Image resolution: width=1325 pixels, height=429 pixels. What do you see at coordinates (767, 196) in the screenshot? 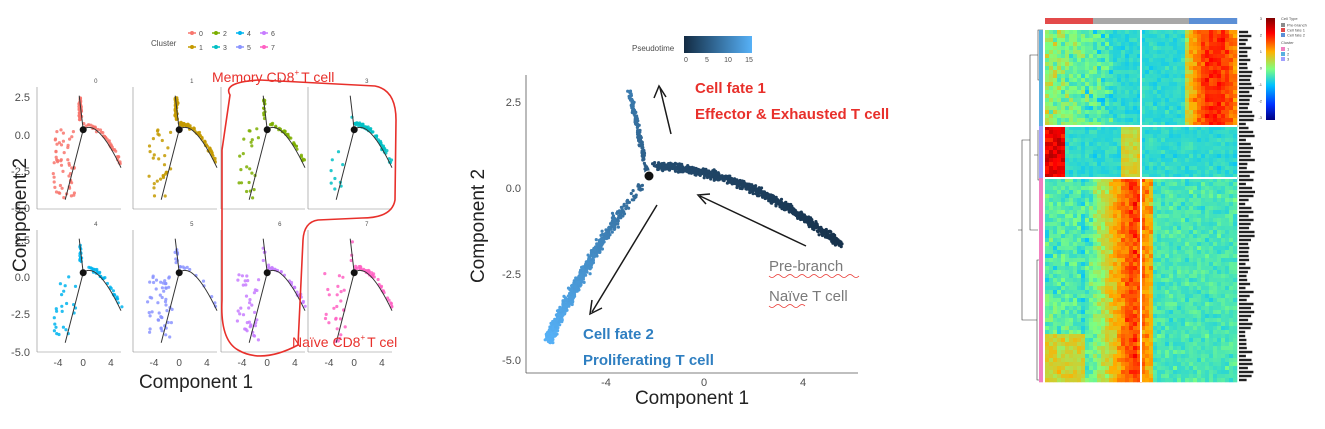
I see `prebranch-point` at bounding box center [767, 196].